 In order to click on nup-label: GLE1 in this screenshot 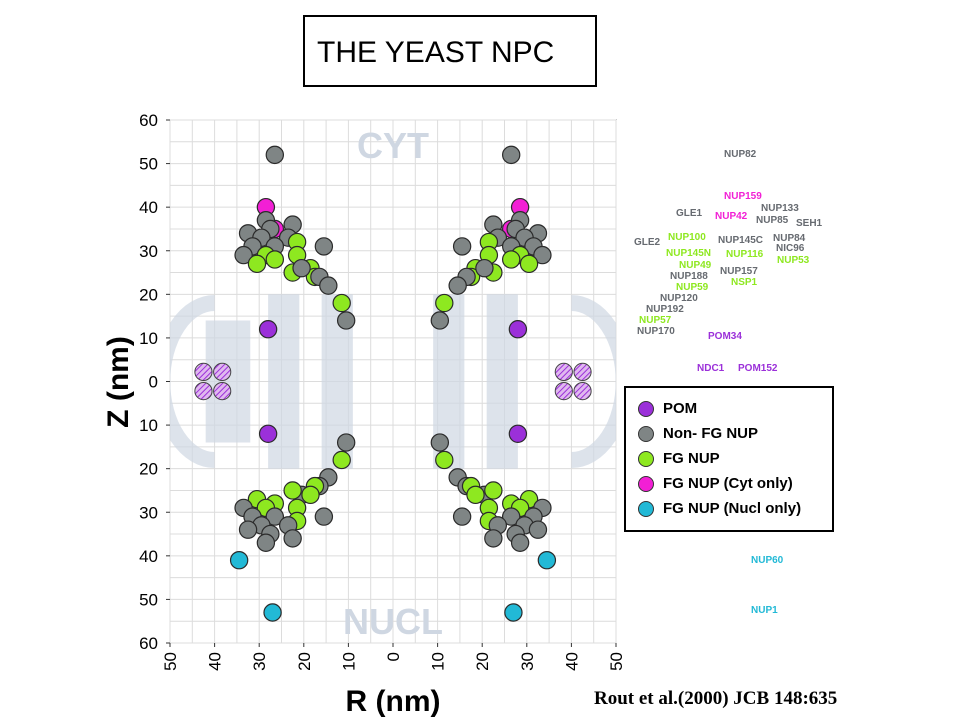, I will do `click(689, 213)`.